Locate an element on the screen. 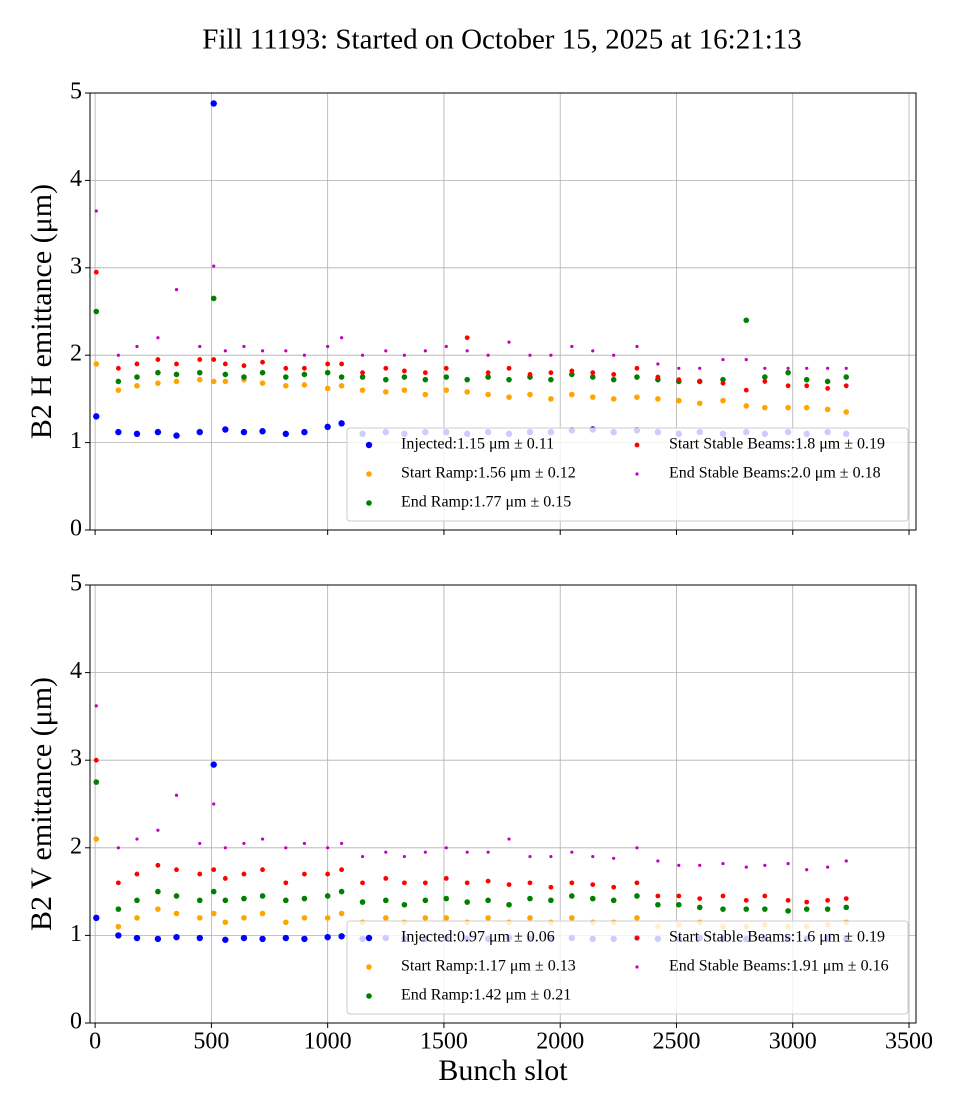 Image resolution: width=960 pixels, height=1120 pixels. x-axis-label: Bunch slot is located at coordinates (503, 1070).